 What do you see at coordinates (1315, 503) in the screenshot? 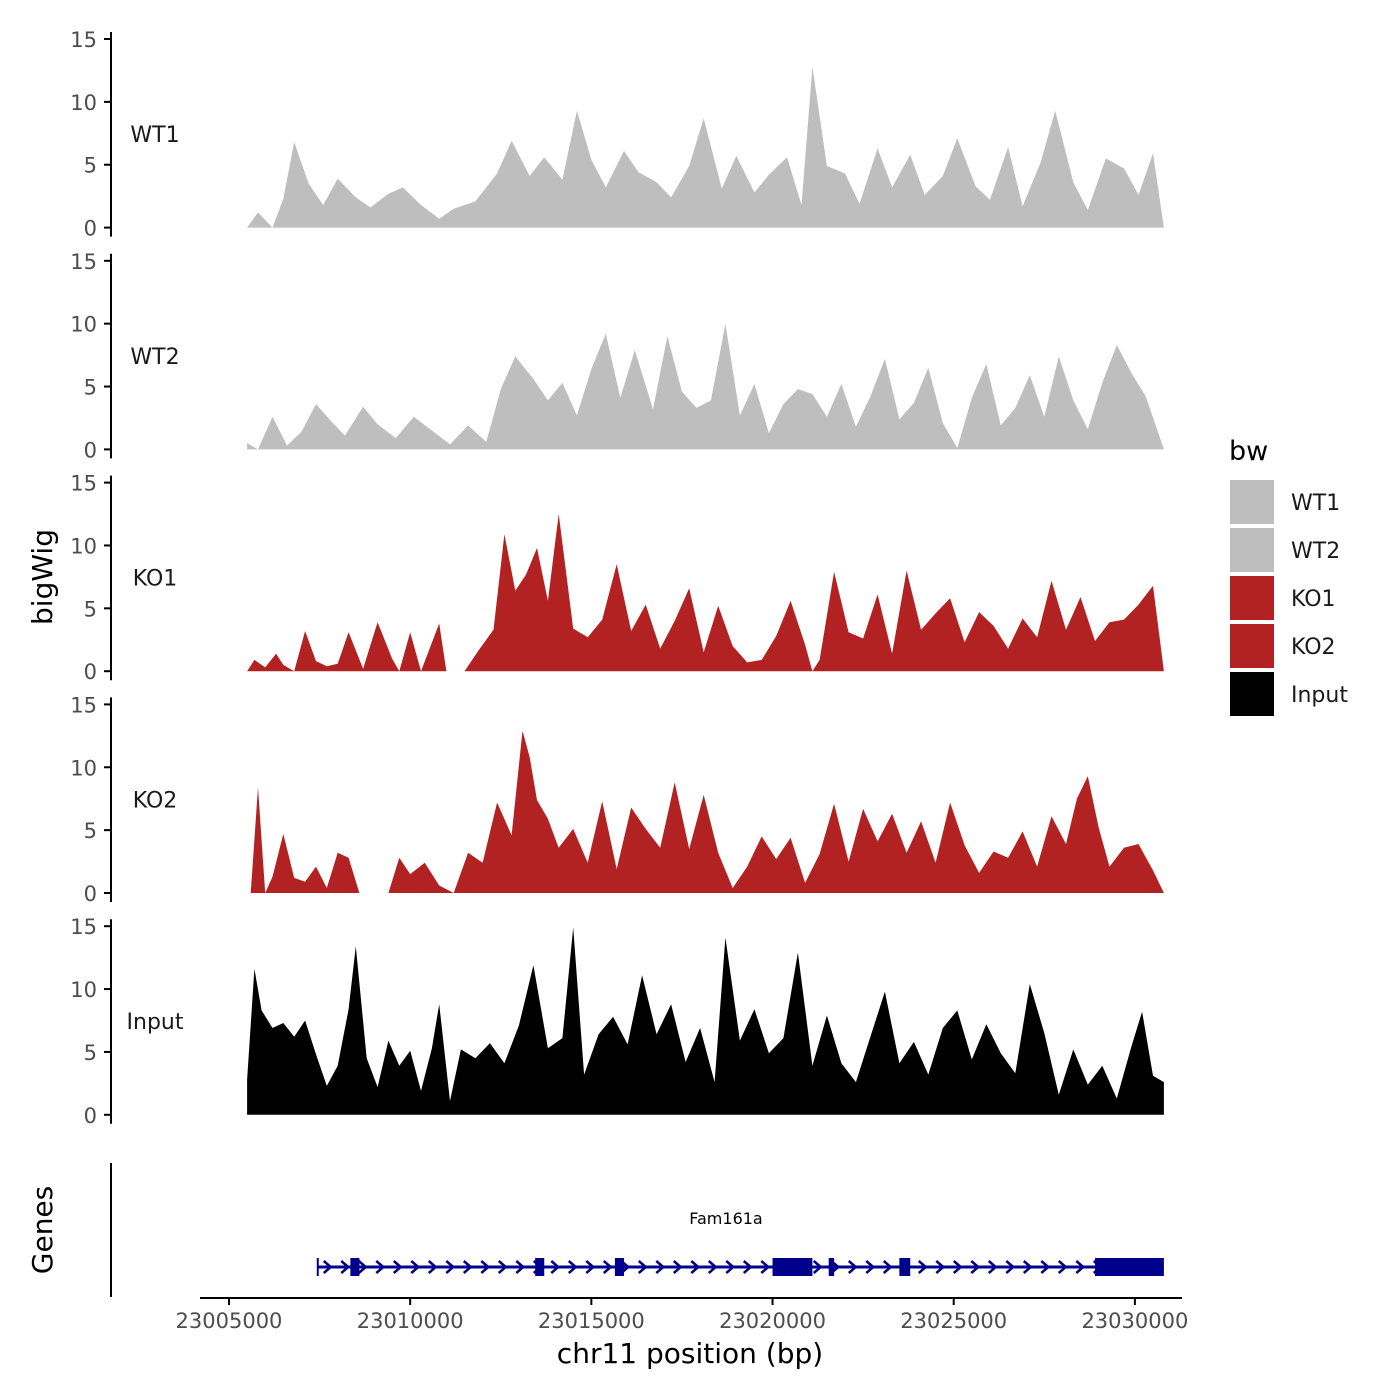
I see `legend-label: WT1` at bounding box center [1315, 503].